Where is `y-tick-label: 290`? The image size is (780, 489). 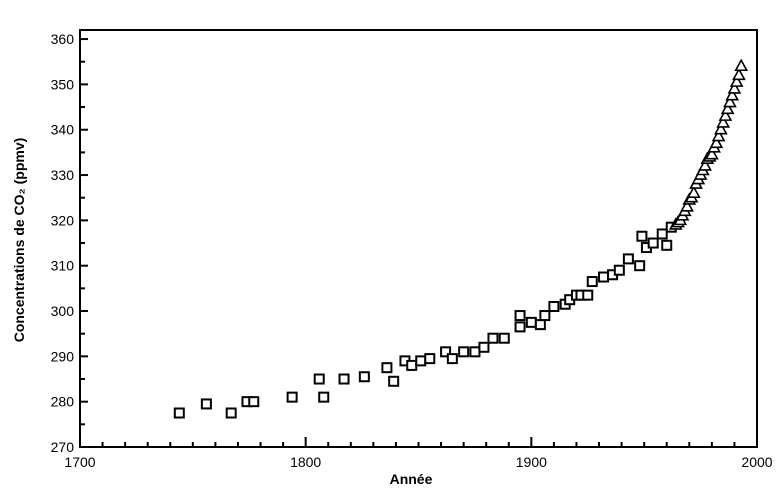 y-tick-label: 290 is located at coordinates (63, 356).